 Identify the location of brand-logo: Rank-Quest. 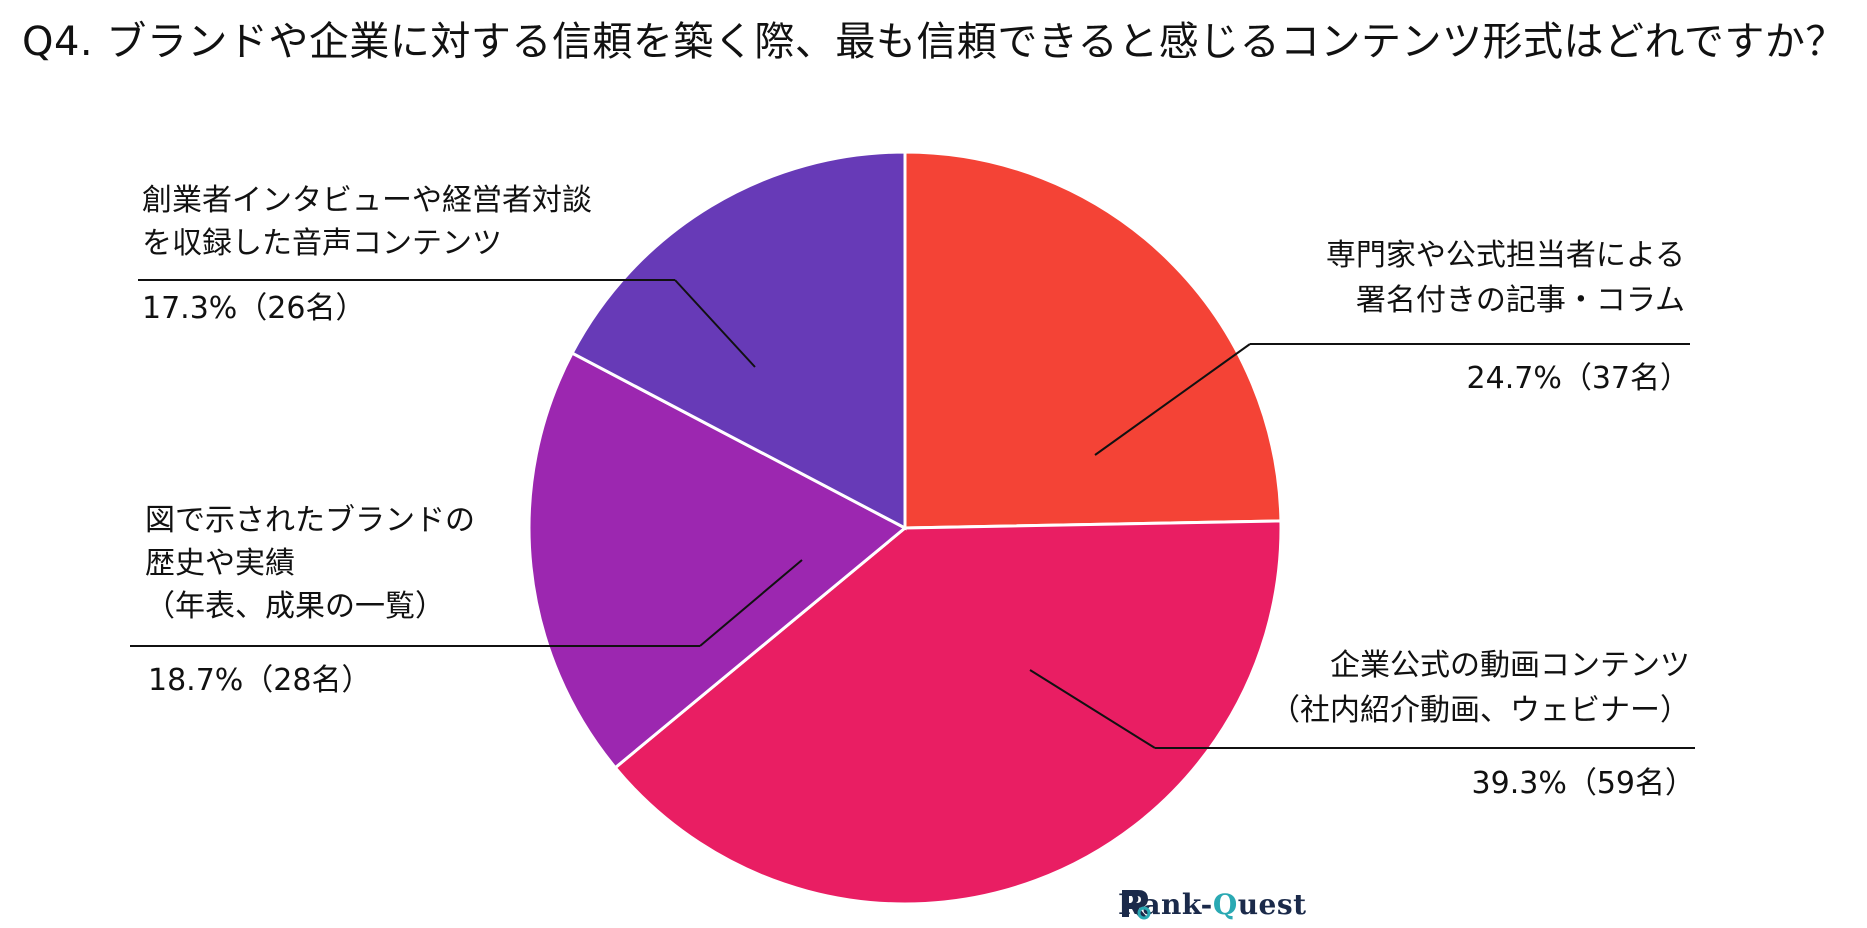
(1212, 904).